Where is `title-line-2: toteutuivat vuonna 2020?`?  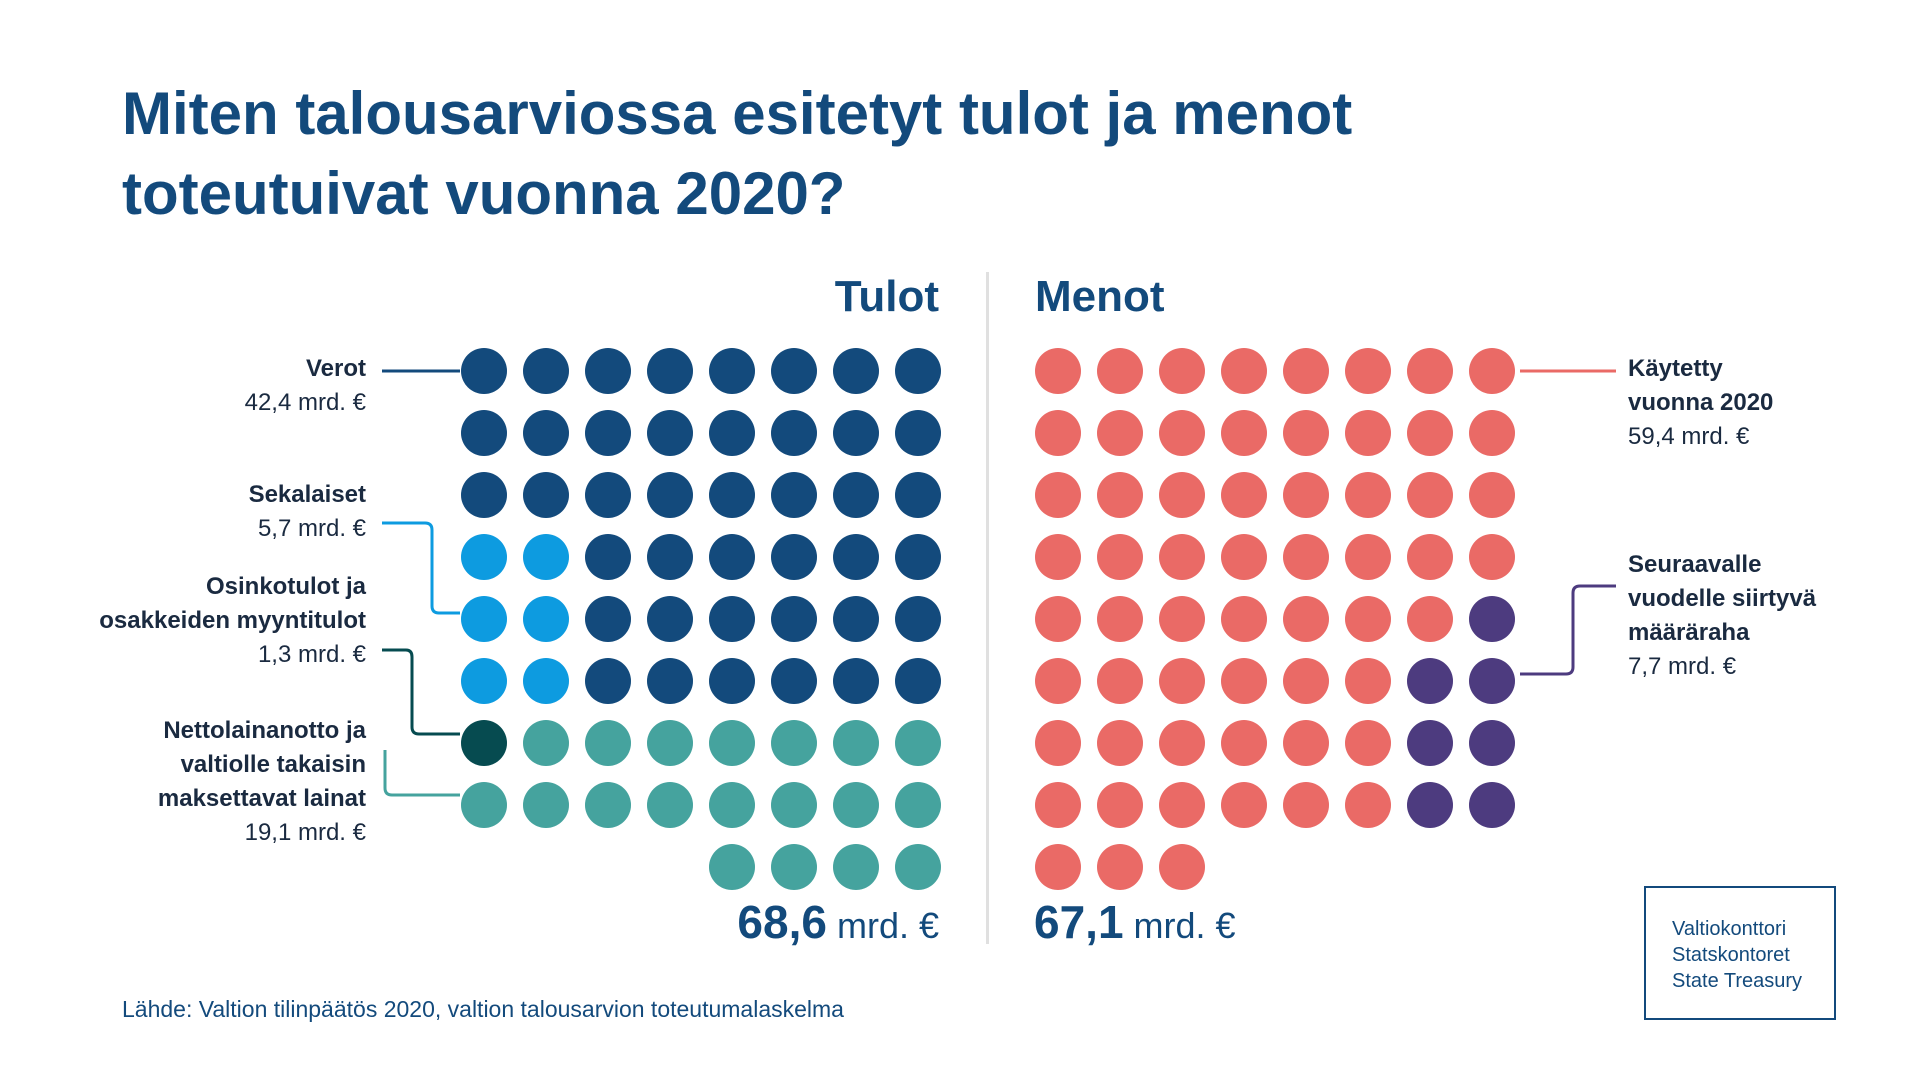 title-line-2: toteutuivat vuonna 2020? is located at coordinates (484, 193).